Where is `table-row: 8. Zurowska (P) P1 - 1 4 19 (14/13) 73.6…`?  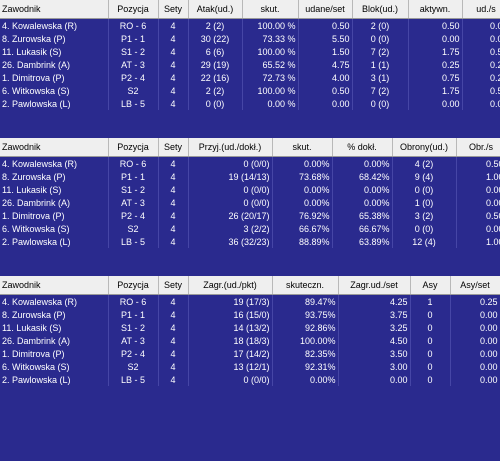 table-row: 8. Zurowska (P) P1 - 1 4 19 (14/13) 73.6… is located at coordinates (250, 176).